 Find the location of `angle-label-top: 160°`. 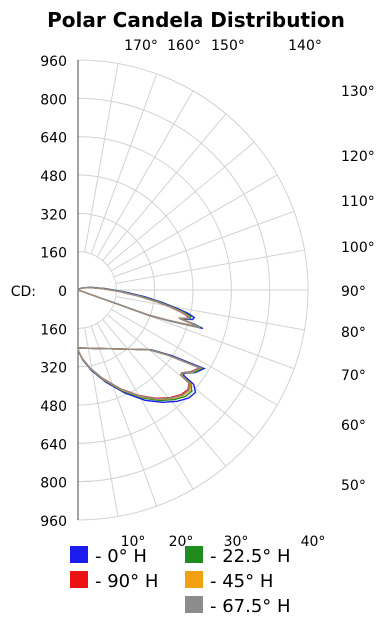

angle-label-top: 160° is located at coordinates (184, 46).